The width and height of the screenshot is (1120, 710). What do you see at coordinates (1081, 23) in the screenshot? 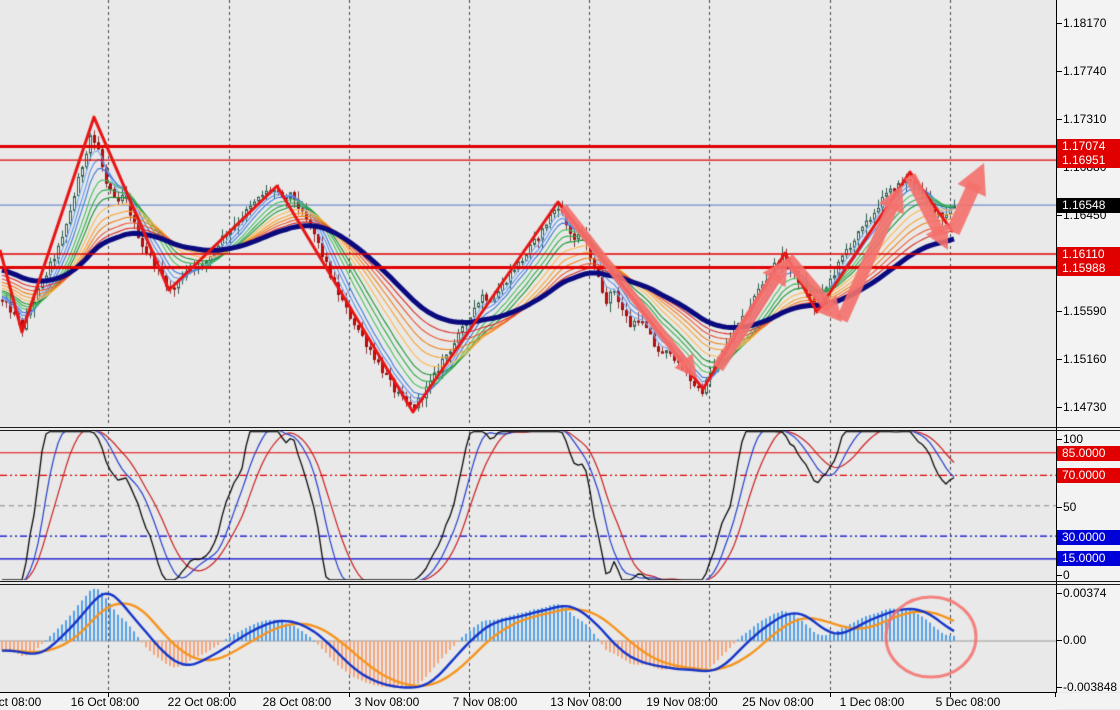
I see `price-tick-label: 1.18170` at bounding box center [1081, 23].